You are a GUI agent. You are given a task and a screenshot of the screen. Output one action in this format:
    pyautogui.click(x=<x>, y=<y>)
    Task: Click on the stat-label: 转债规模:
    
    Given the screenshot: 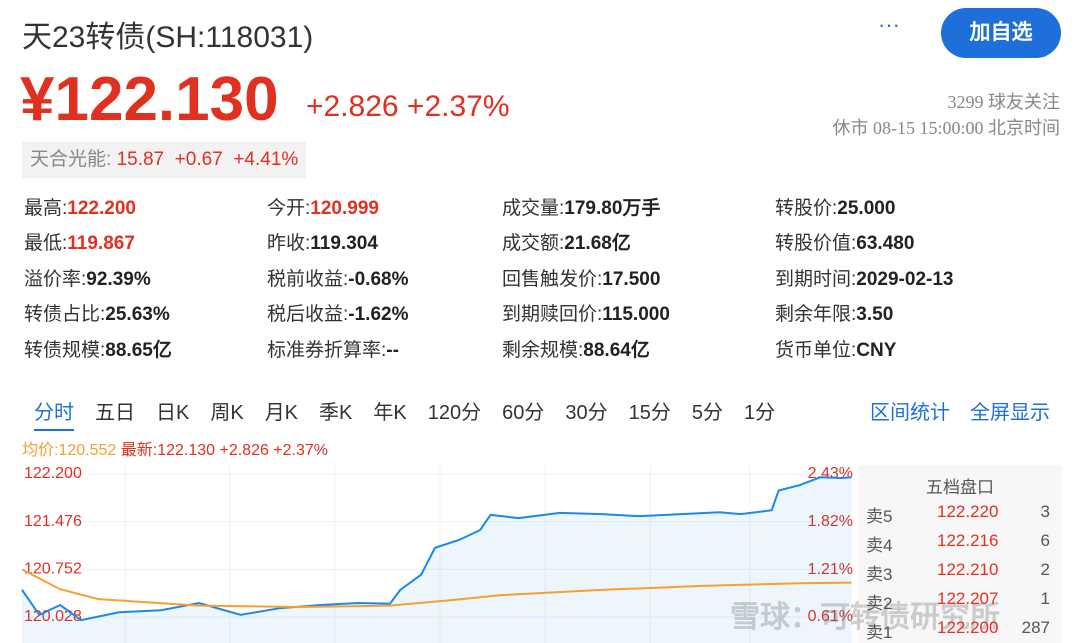 What is the action you would take?
    pyautogui.click(x=65, y=350)
    